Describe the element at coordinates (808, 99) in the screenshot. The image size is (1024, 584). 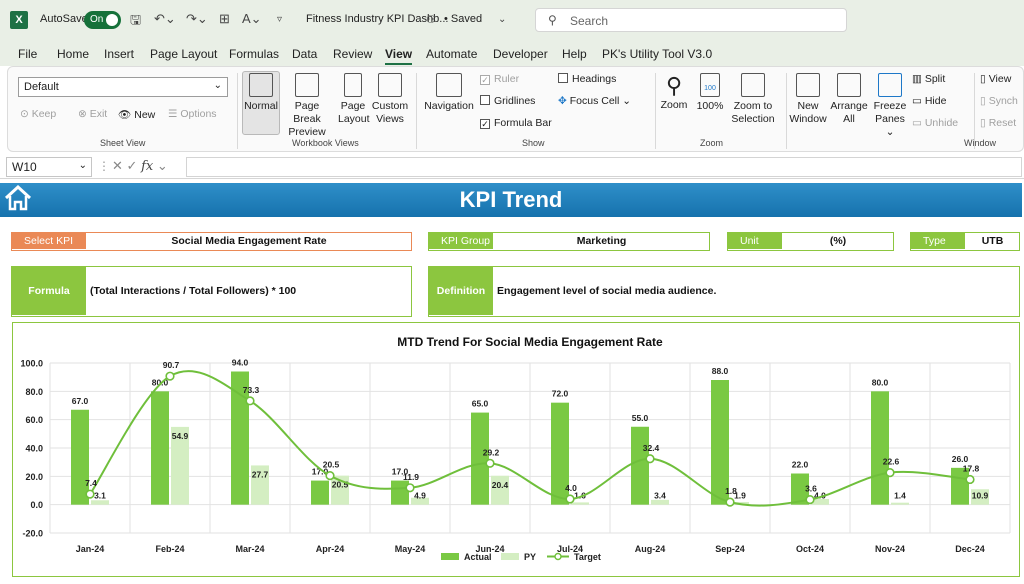
I see `new-window-button: New Window` at that location.